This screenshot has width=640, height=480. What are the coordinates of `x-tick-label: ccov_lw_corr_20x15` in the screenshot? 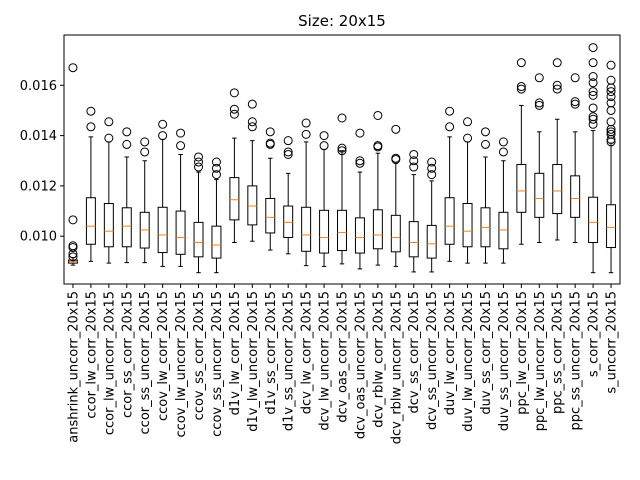 It's located at (163, 356).